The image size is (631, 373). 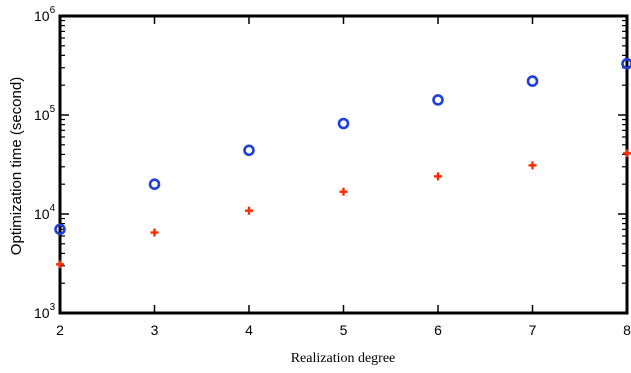 I want to click on x-axis-label: Realization degree, so click(x=343, y=358).